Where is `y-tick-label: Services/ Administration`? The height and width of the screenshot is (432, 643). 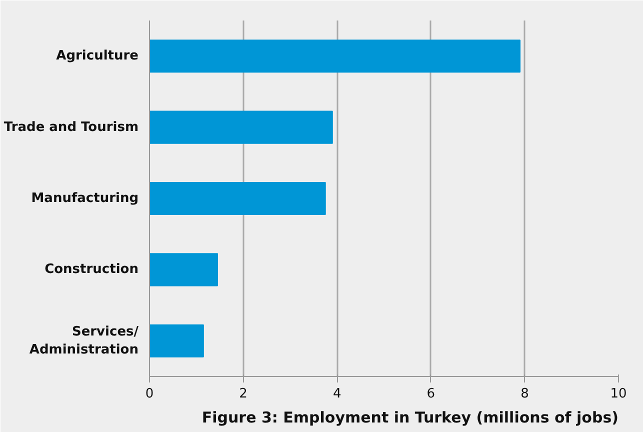
y-tick-label: Services/ Administration is located at coordinates (84, 341).